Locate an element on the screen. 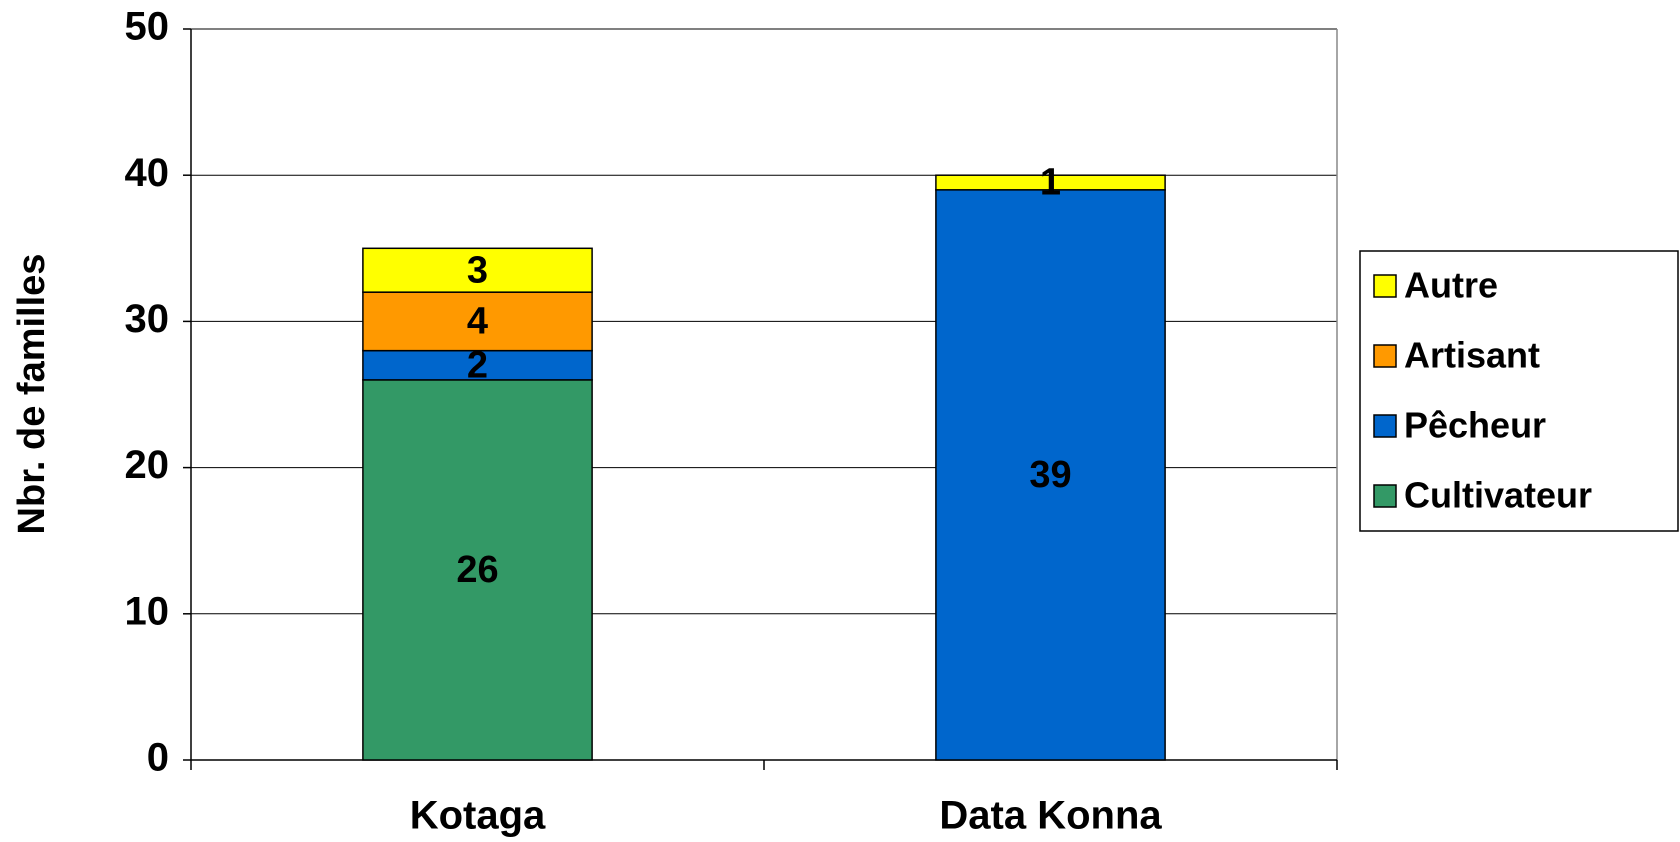 This screenshot has height=842, width=1680. legend-box is located at coordinates (1519, 391).